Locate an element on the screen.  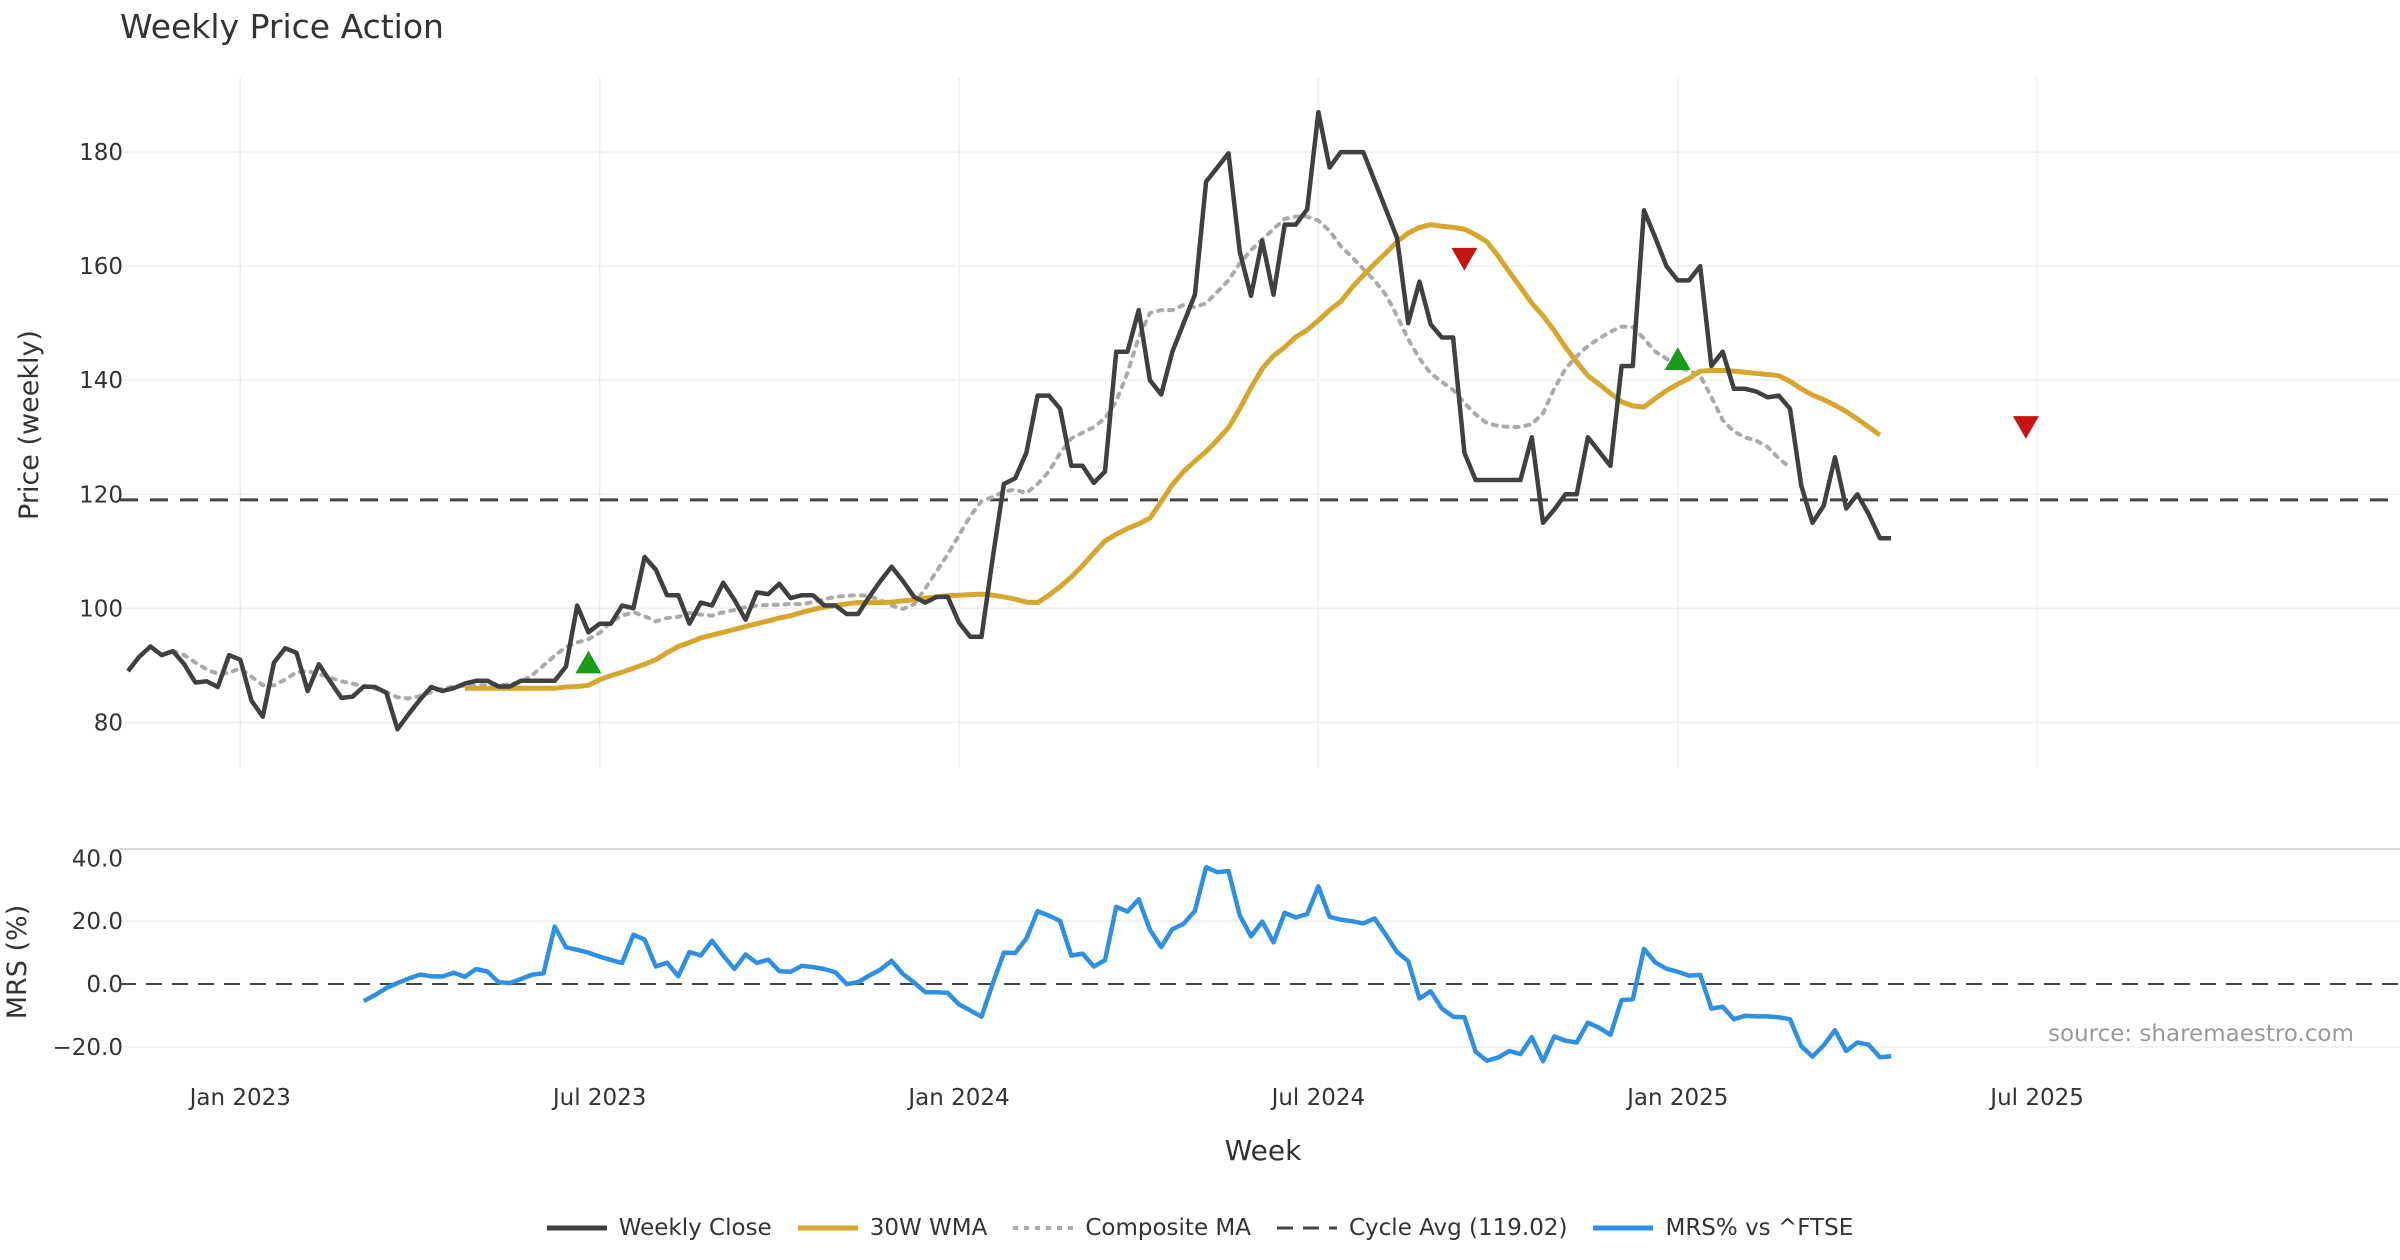
mrs-y-axis-label: MRS (%) is located at coordinates (17, 962).